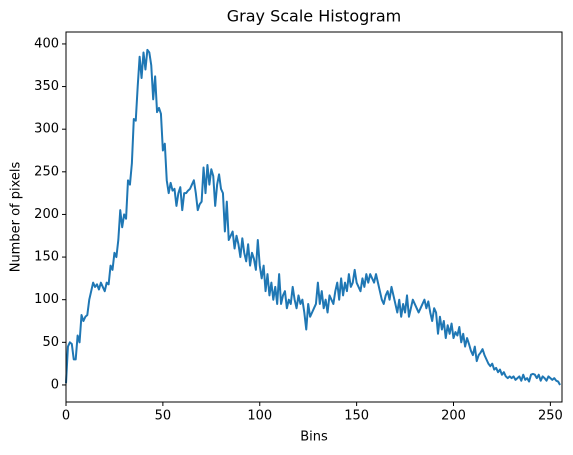  What do you see at coordinates (46, 214) in the screenshot?
I see `y-tick-label: 200` at bounding box center [46, 214].